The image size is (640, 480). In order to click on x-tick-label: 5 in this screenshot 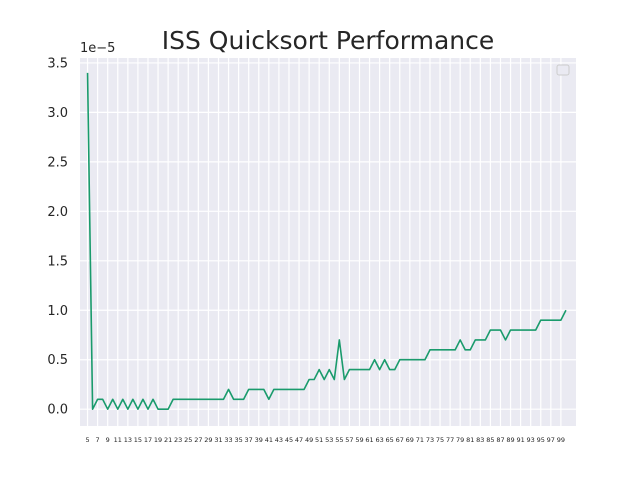, I will do `click(87, 440)`.